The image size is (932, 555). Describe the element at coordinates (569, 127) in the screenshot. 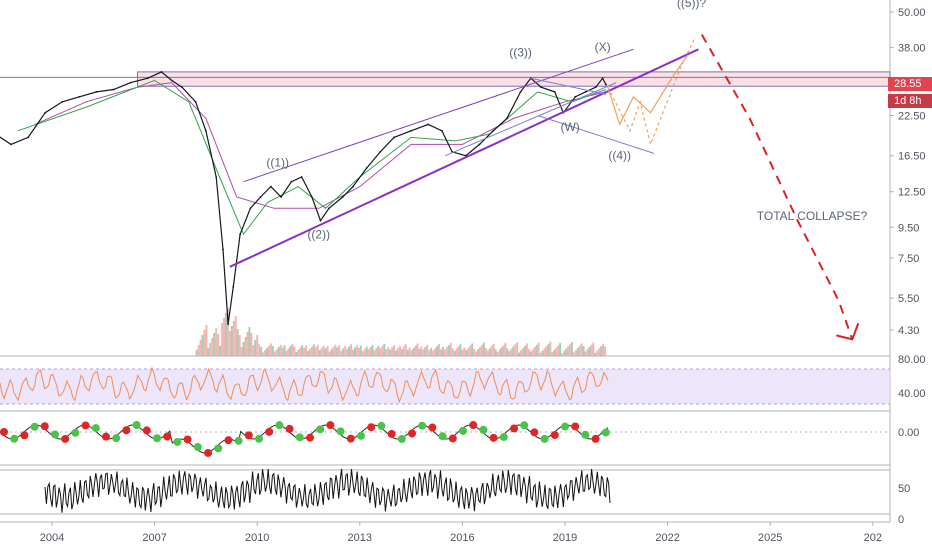

I see `wave-label: (W)` at that location.